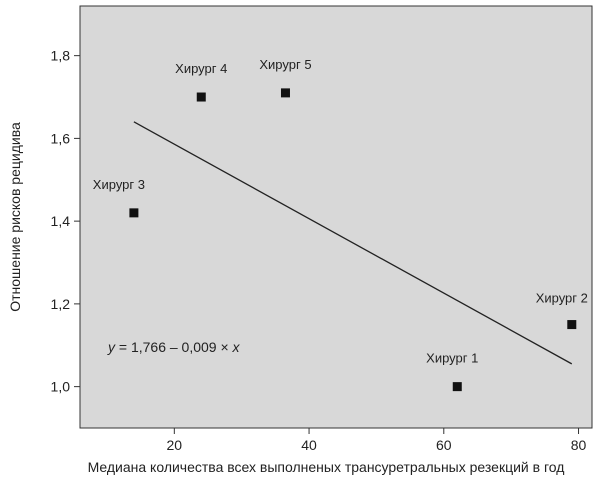  I want to click on y-tick-label: 1,0, so click(61, 387).